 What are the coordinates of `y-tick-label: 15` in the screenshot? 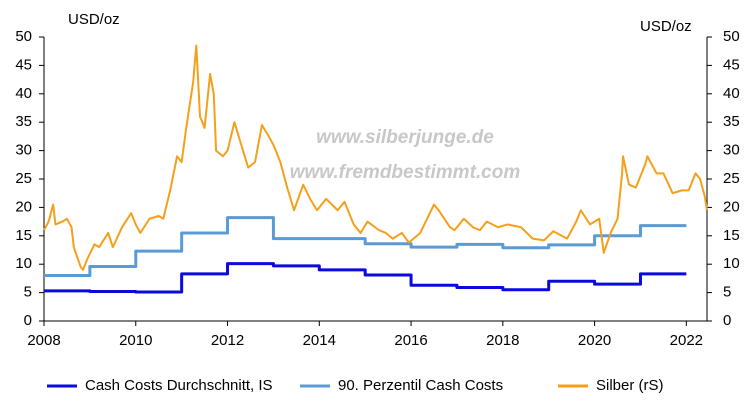 It's located at (23, 235).